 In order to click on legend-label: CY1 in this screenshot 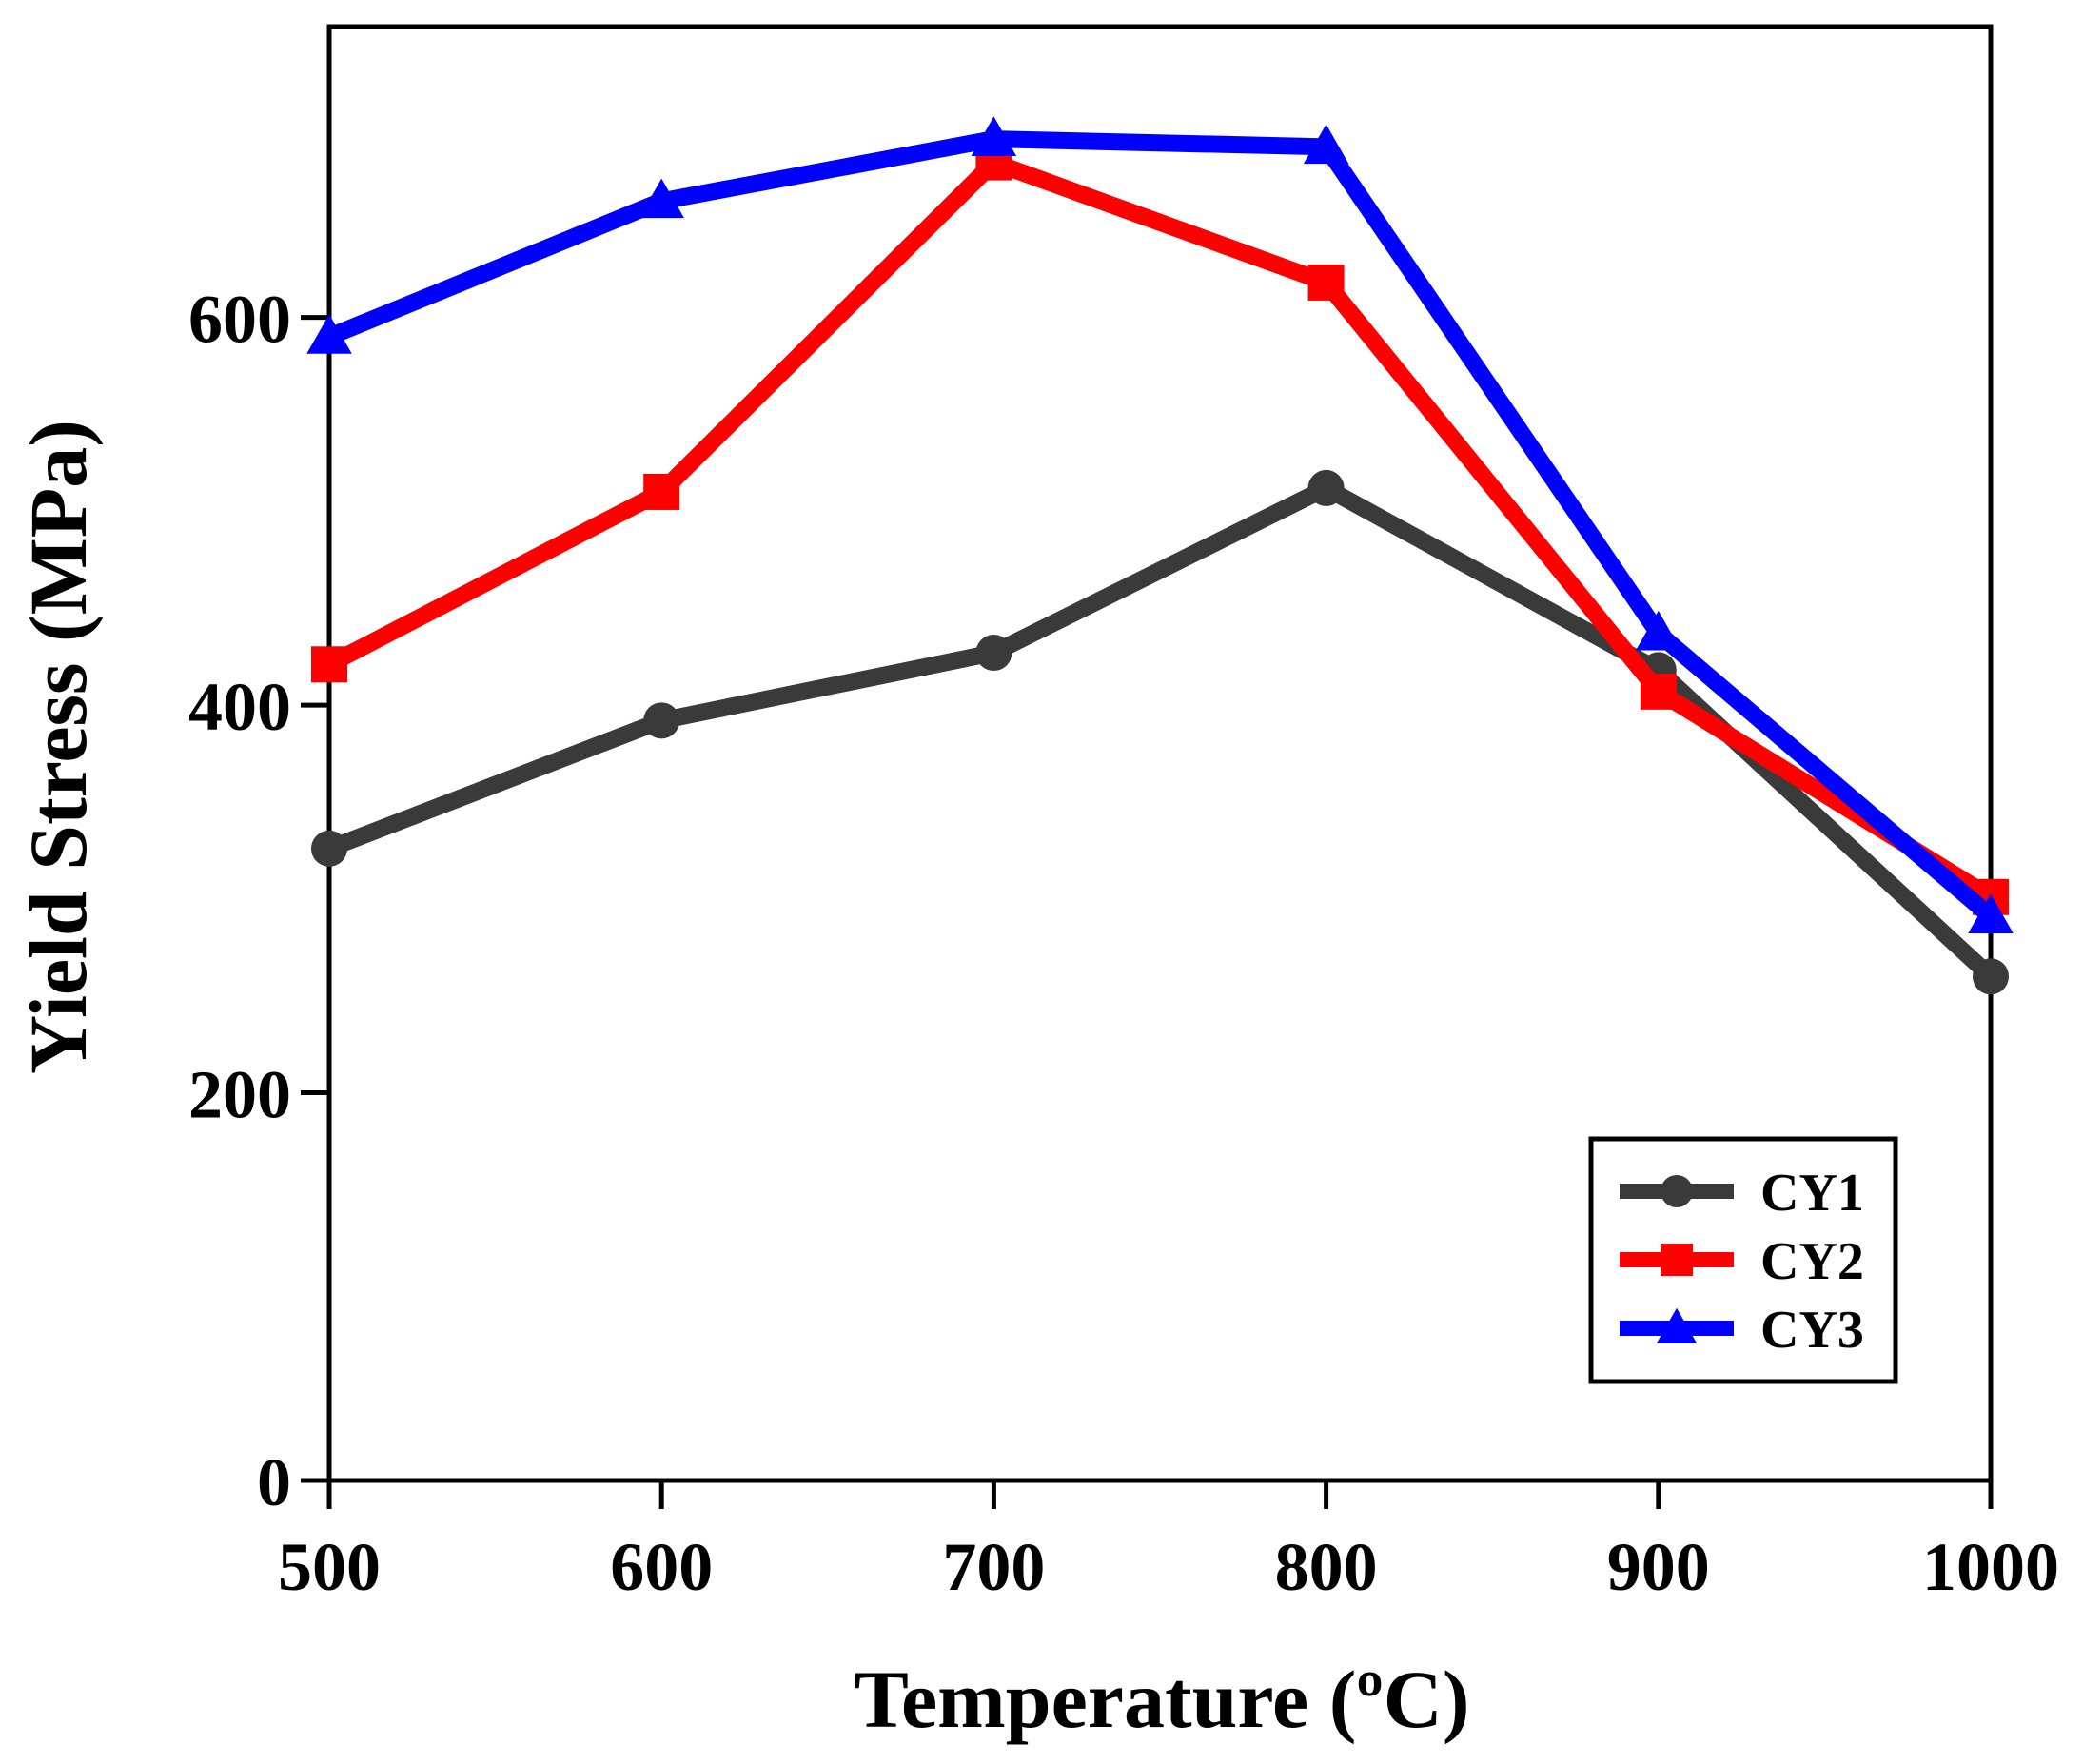, I will do `click(1812, 1193)`.